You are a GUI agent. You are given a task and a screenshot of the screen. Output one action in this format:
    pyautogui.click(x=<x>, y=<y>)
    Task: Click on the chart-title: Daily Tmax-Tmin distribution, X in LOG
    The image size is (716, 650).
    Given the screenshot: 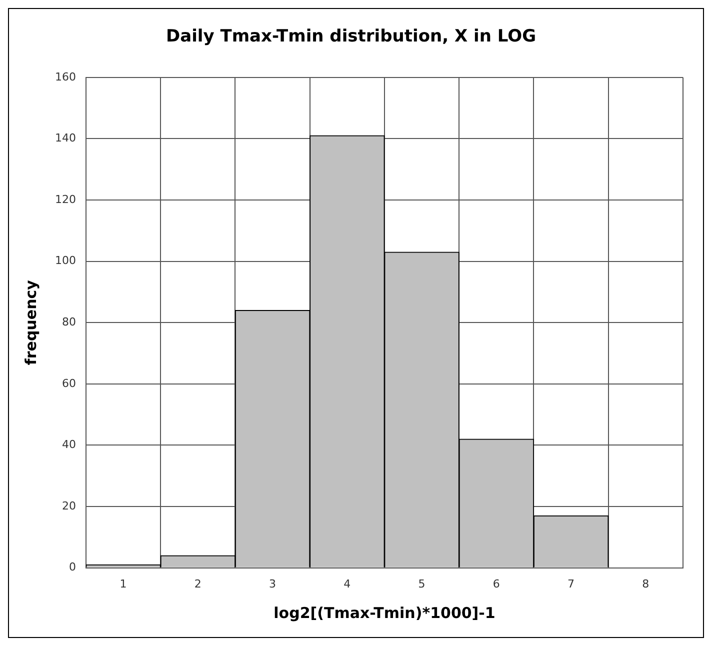 What is the action you would take?
    pyautogui.click(x=351, y=36)
    